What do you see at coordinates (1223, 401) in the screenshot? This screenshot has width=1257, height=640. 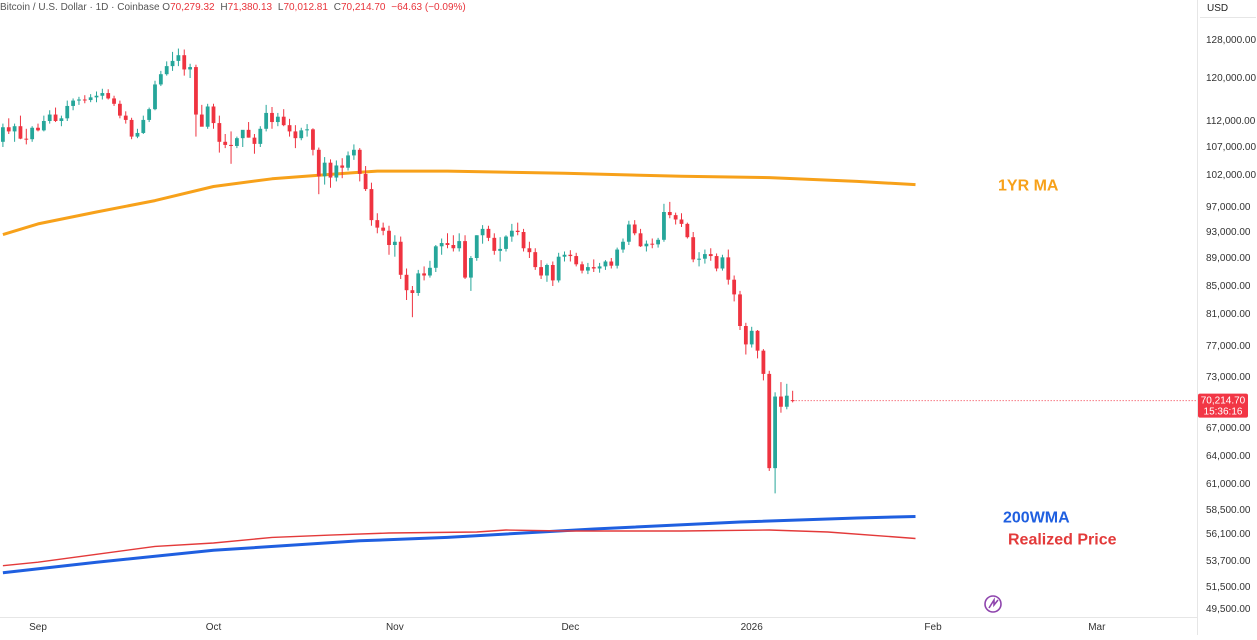 I see `last-price-value: 70,214.70` at bounding box center [1223, 401].